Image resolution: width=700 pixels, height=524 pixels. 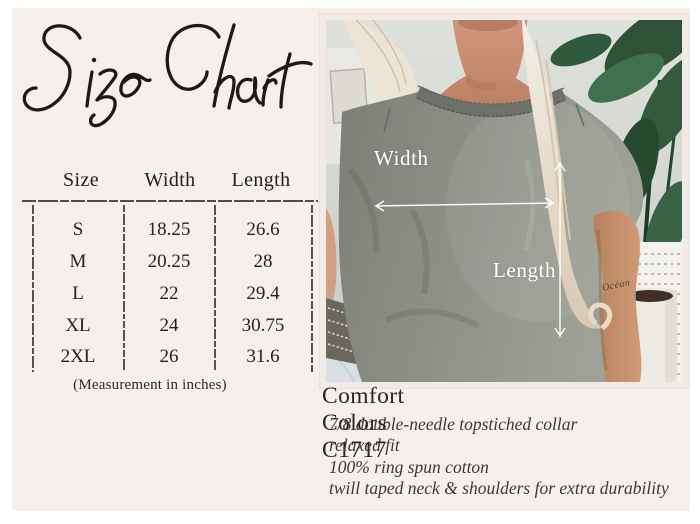 I want to click on feature-line: 100% ring spun cotton, so click(x=409, y=466).